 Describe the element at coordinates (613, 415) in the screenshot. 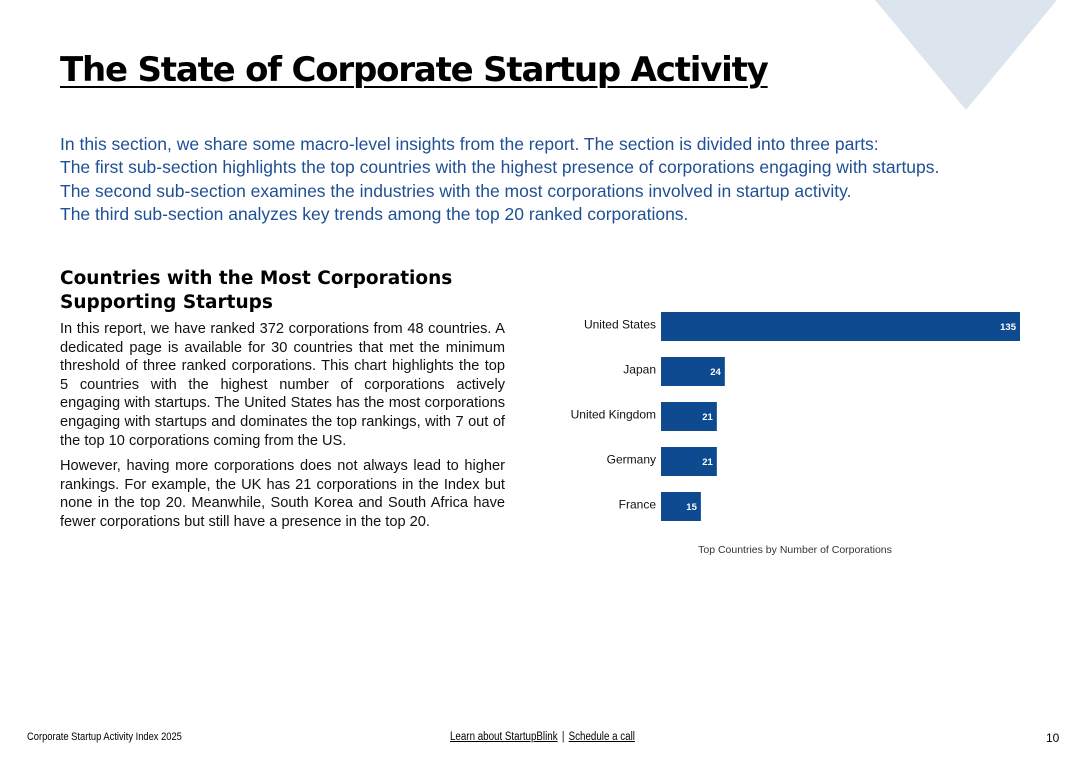

I see `category-label: United Kingdom` at that location.